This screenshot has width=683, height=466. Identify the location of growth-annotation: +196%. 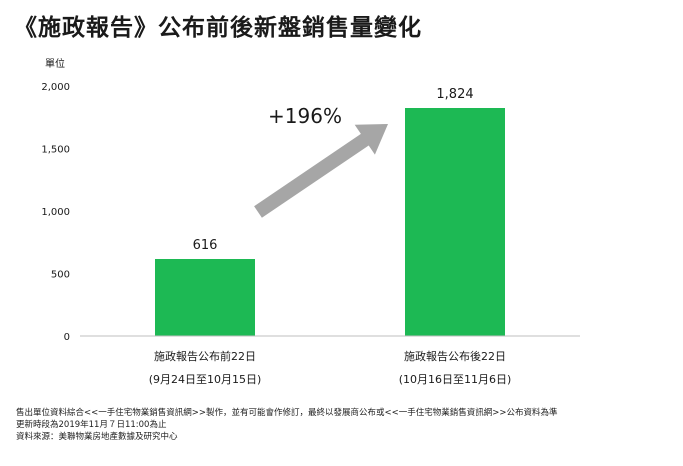
(305, 116).